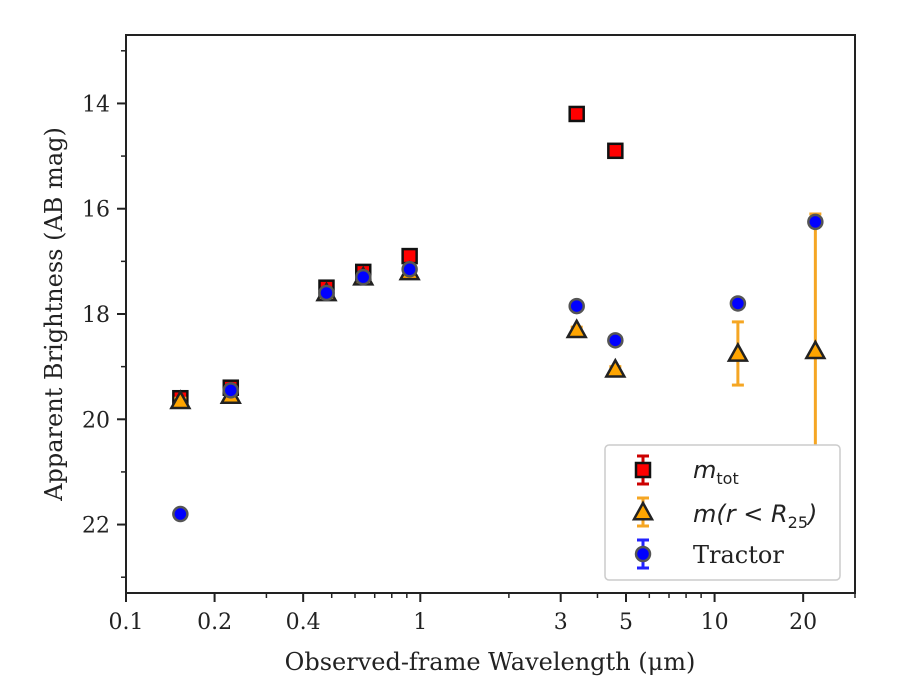 Image resolution: width=900 pixels, height=700 pixels. What do you see at coordinates (716, 472) in the screenshot?
I see `legend-entry-mtot: mtot` at bounding box center [716, 472].